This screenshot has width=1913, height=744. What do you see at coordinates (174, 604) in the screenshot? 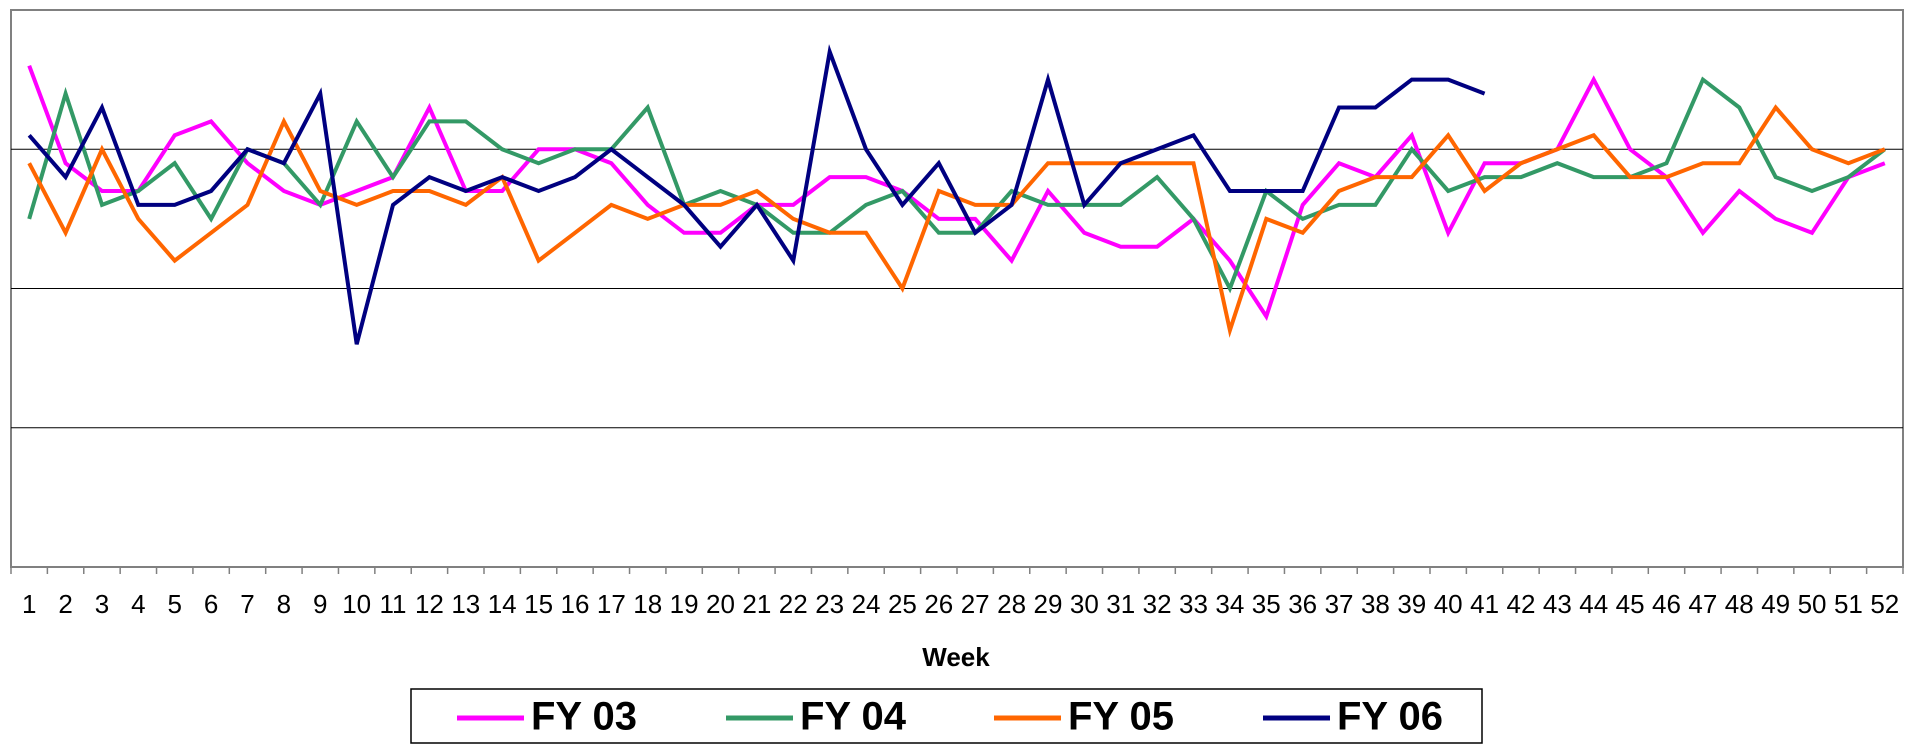
I see `x-tick-label: 5` at bounding box center [174, 604].